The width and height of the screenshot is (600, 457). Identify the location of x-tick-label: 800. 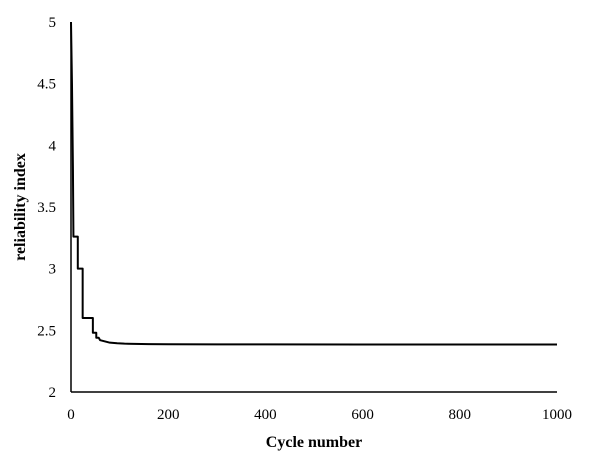
(460, 415).